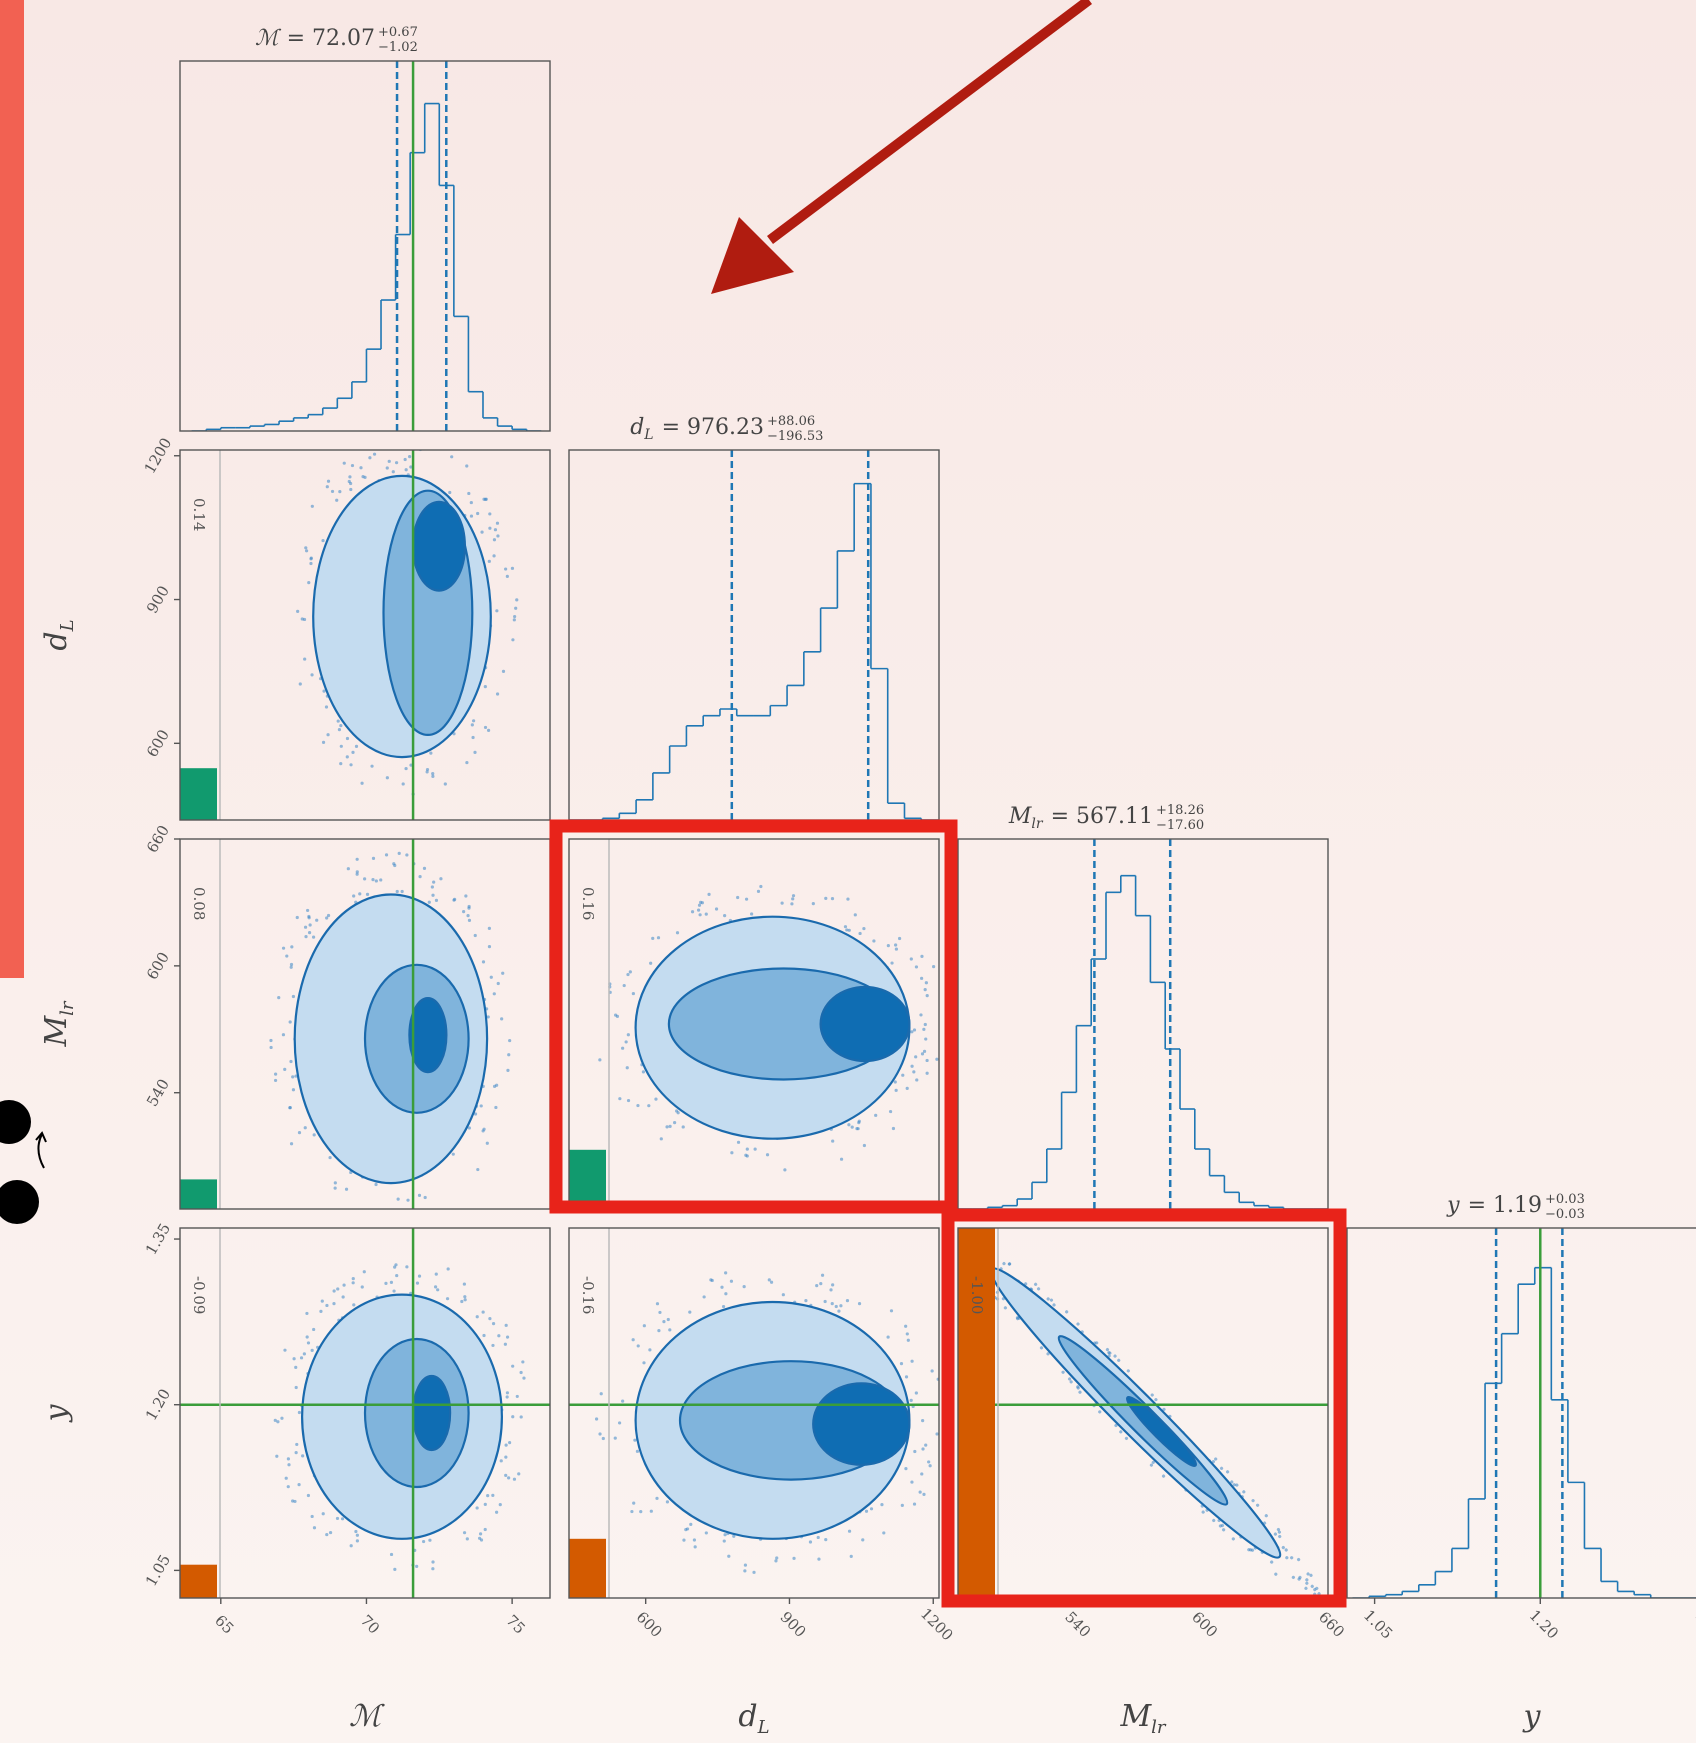 The width and height of the screenshot is (1696, 1743). What do you see at coordinates (198, 1581) in the screenshot?
I see `correlation-bar` at bounding box center [198, 1581].